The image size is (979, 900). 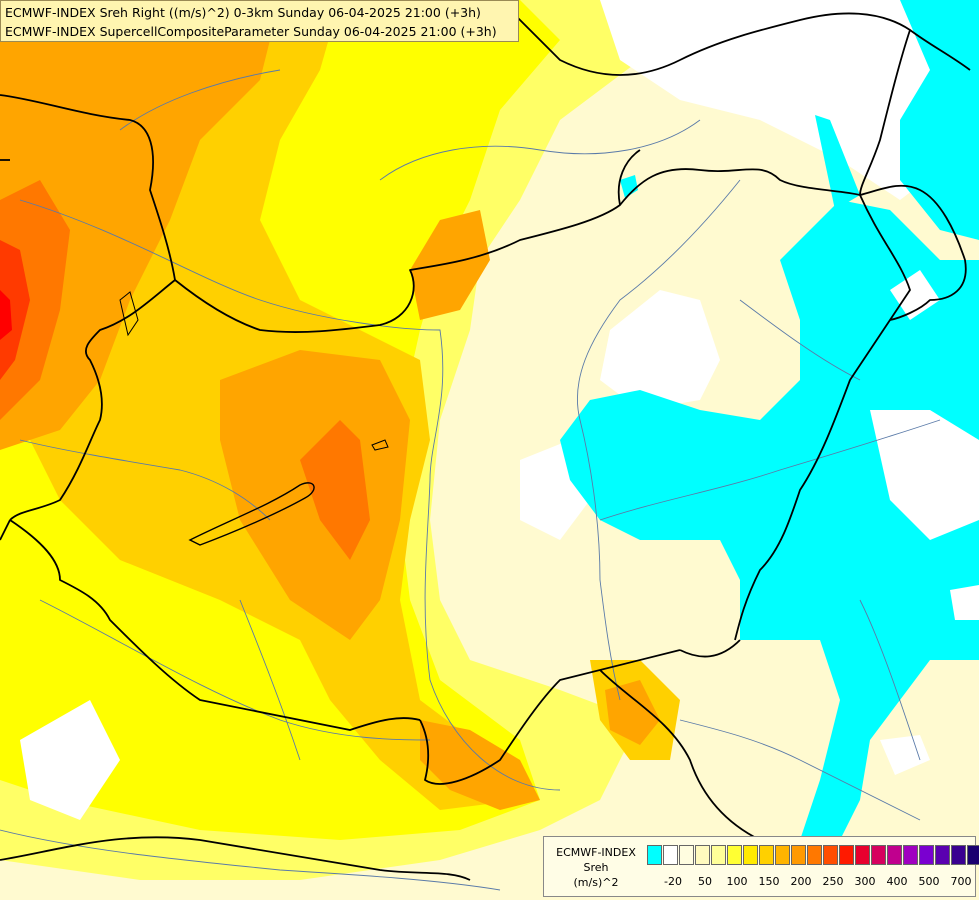 I want to click on field-cyan-strip, so click(x=837, y=162).